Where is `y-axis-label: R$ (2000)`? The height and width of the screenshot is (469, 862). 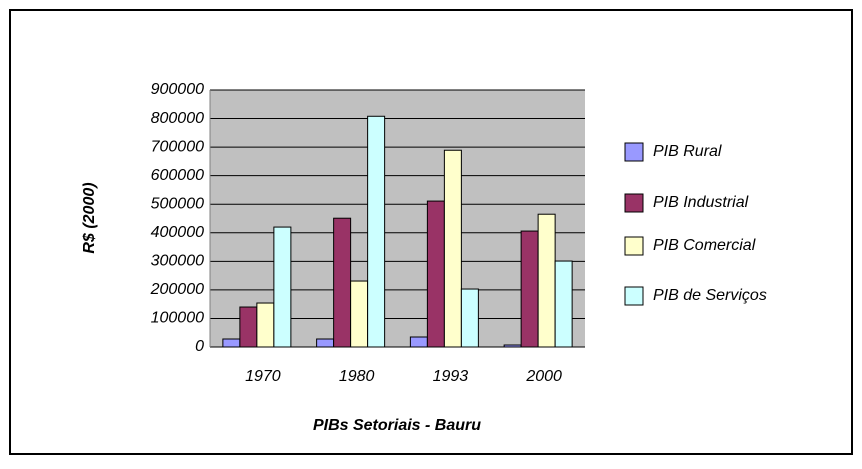 y-axis-label: R$ (2000) is located at coordinates (89, 217).